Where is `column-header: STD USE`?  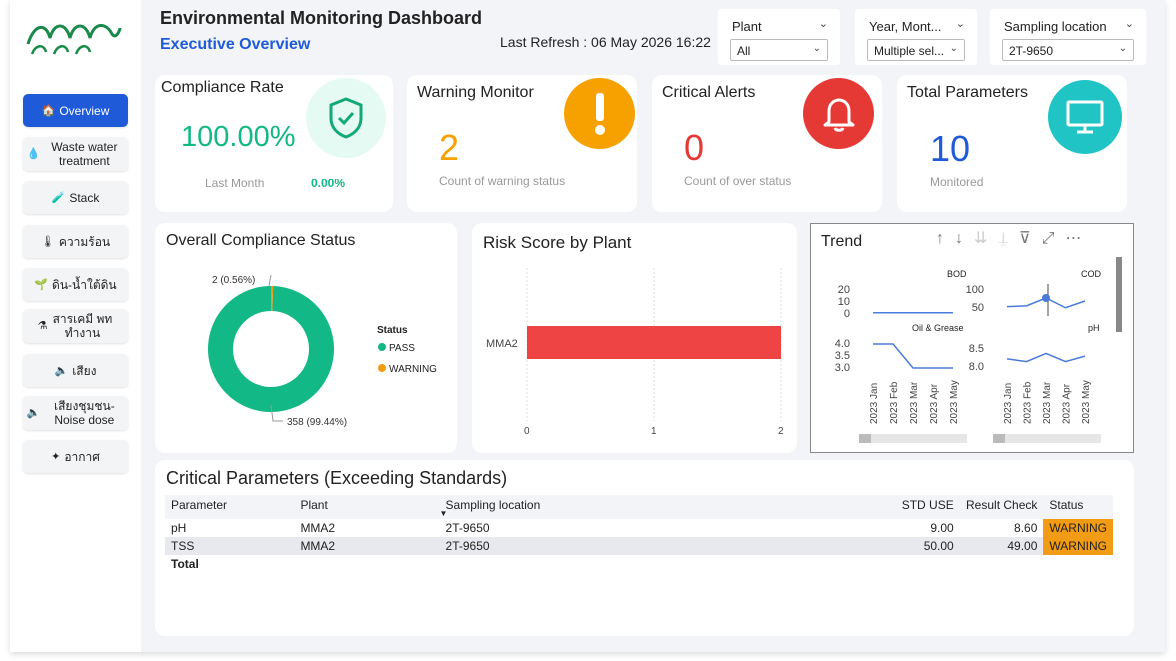 column-header: STD USE is located at coordinates (918, 507).